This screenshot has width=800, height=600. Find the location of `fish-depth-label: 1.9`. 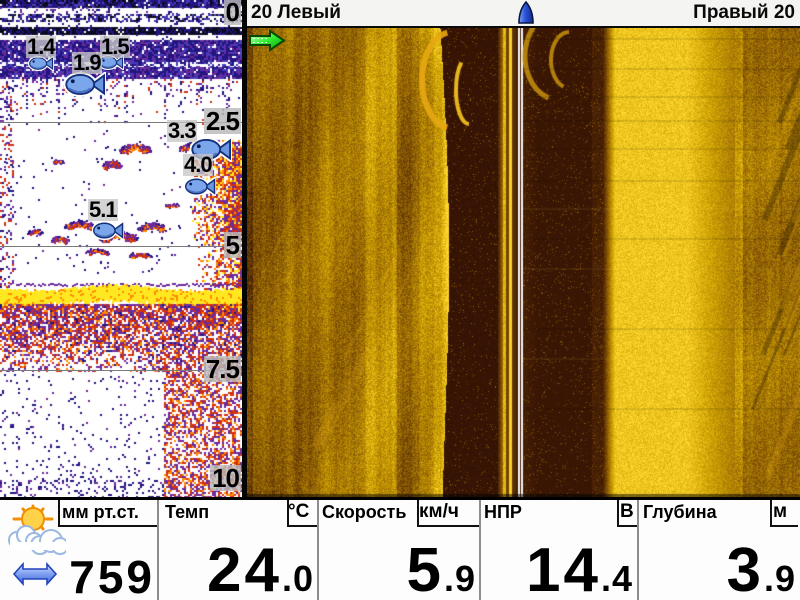

fish-depth-label: 1.9 is located at coordinates (87, 62).